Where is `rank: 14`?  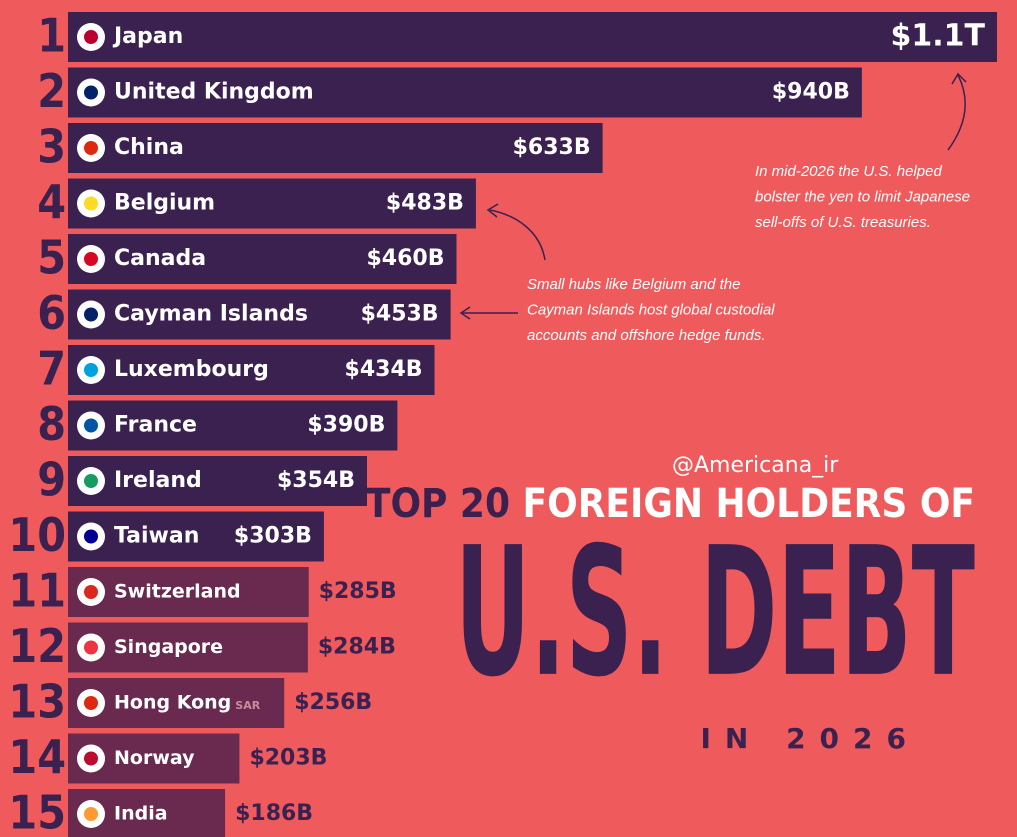
rank: 14 is located at coordinates (37, 757).